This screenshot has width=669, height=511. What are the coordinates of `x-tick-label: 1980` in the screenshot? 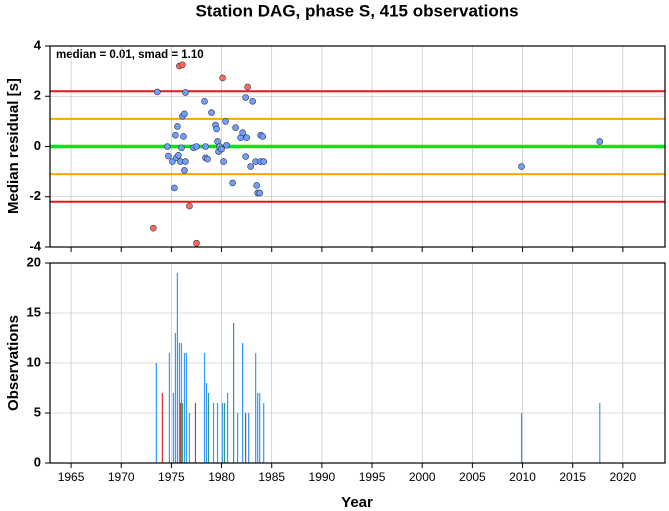 It's located at (221, 477).